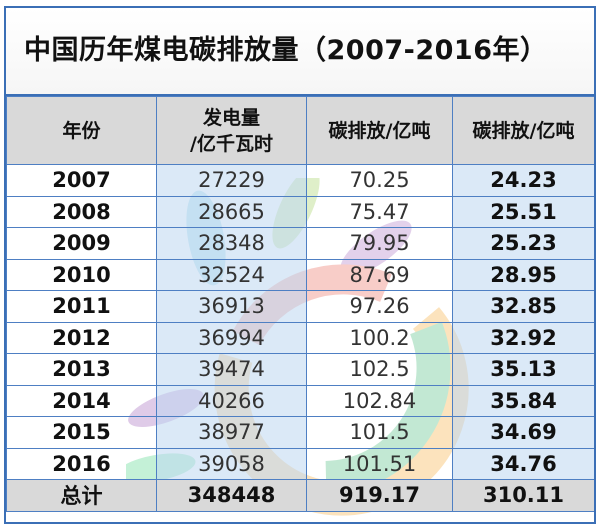 This screenshot has width=600, height=528. What do you see at coordinates (379, 337) in the screenshot?
I see `cell-carbon-a: 100.2` at bounding box center [379, 337].